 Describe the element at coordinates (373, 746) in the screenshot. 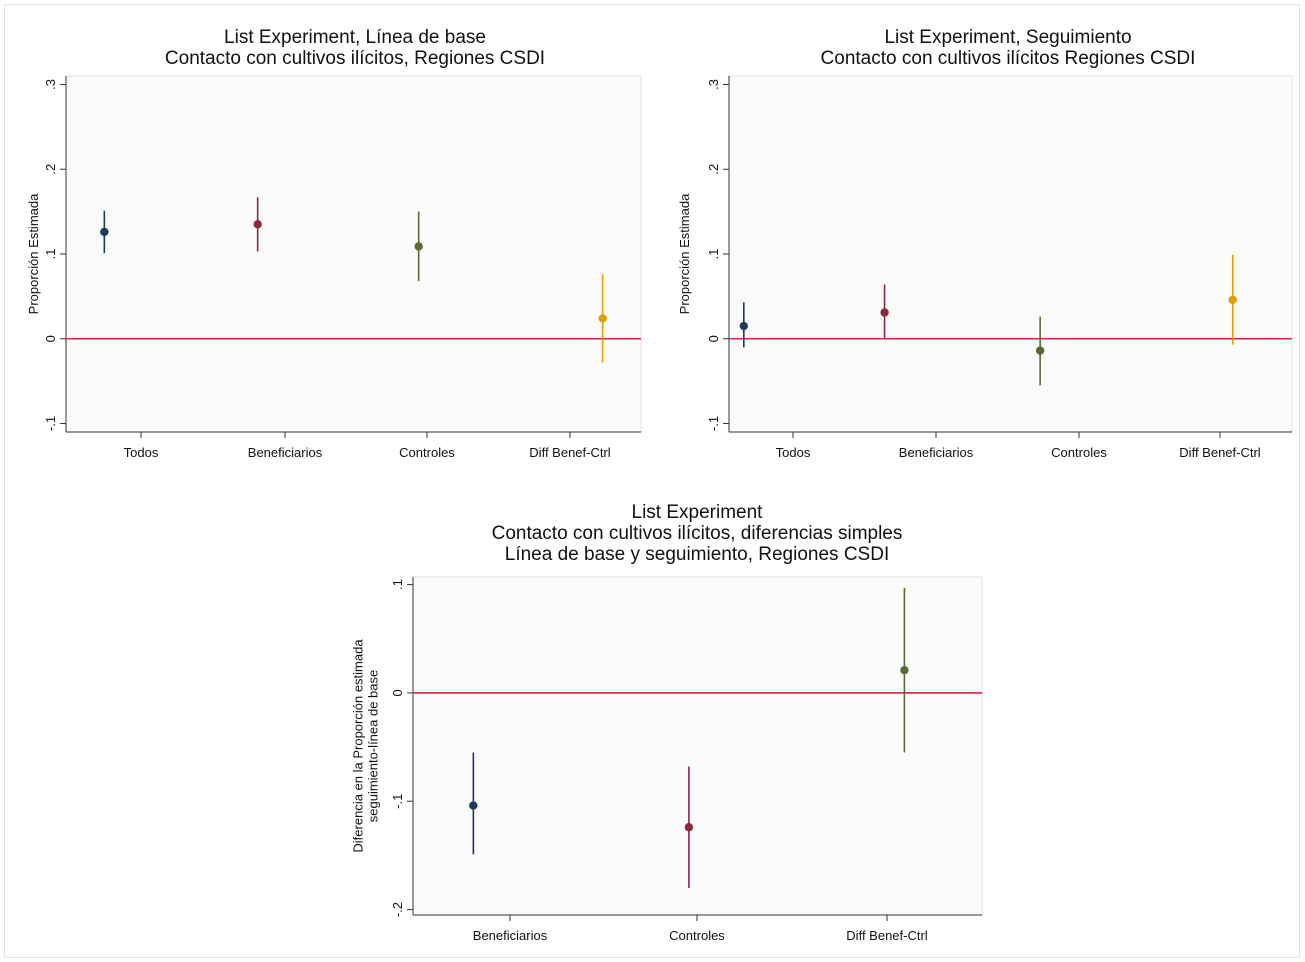

I see `y-axis-title: seguimiento-línea de base` at that location.